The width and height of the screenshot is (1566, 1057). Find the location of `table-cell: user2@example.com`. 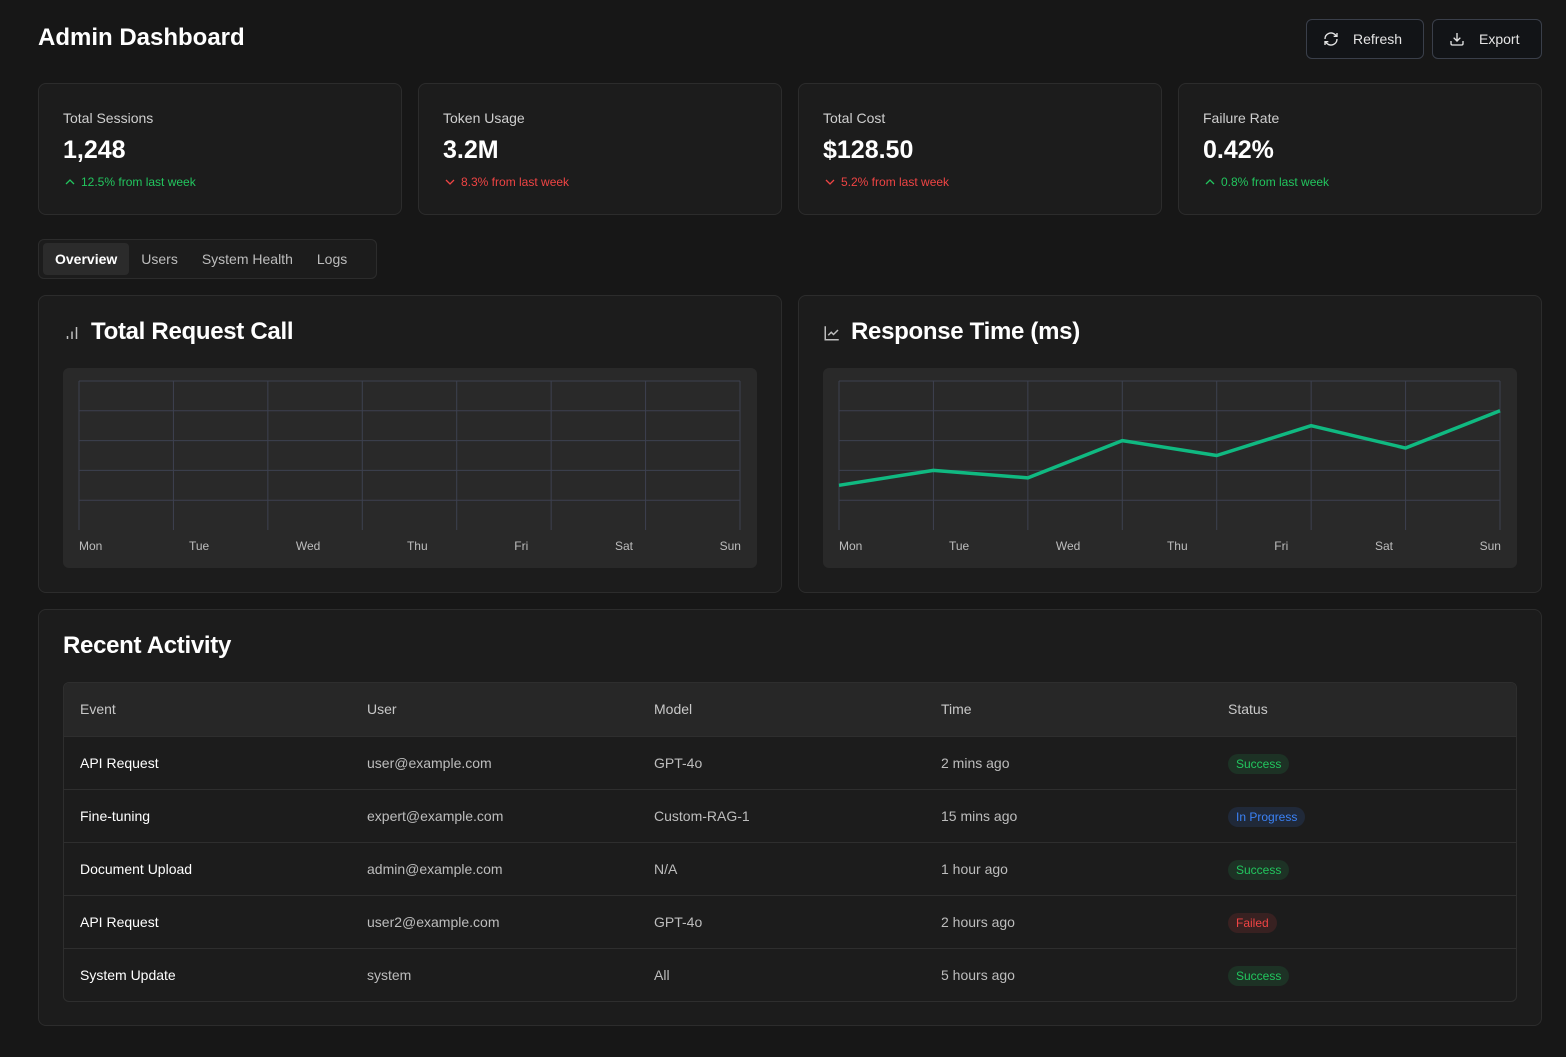

table-cell: user2@example.com is located at coordinates (494, 921).